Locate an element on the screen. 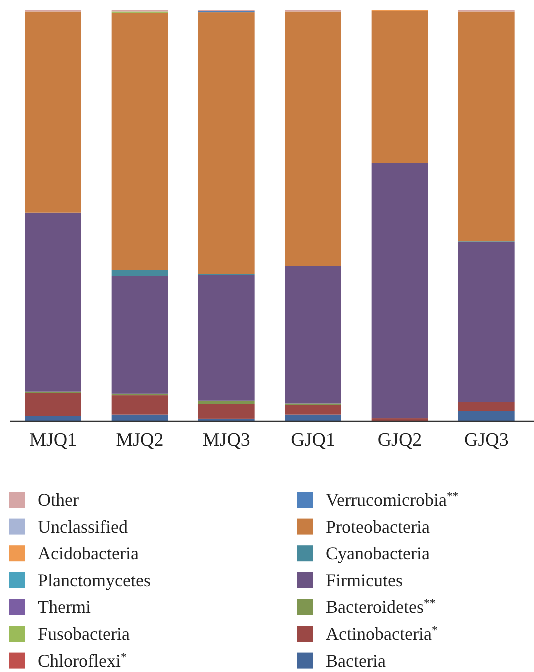 This screenshot has width=534, height=672. x-tick-label: GJQ1 is located at coordinates (313, 440).